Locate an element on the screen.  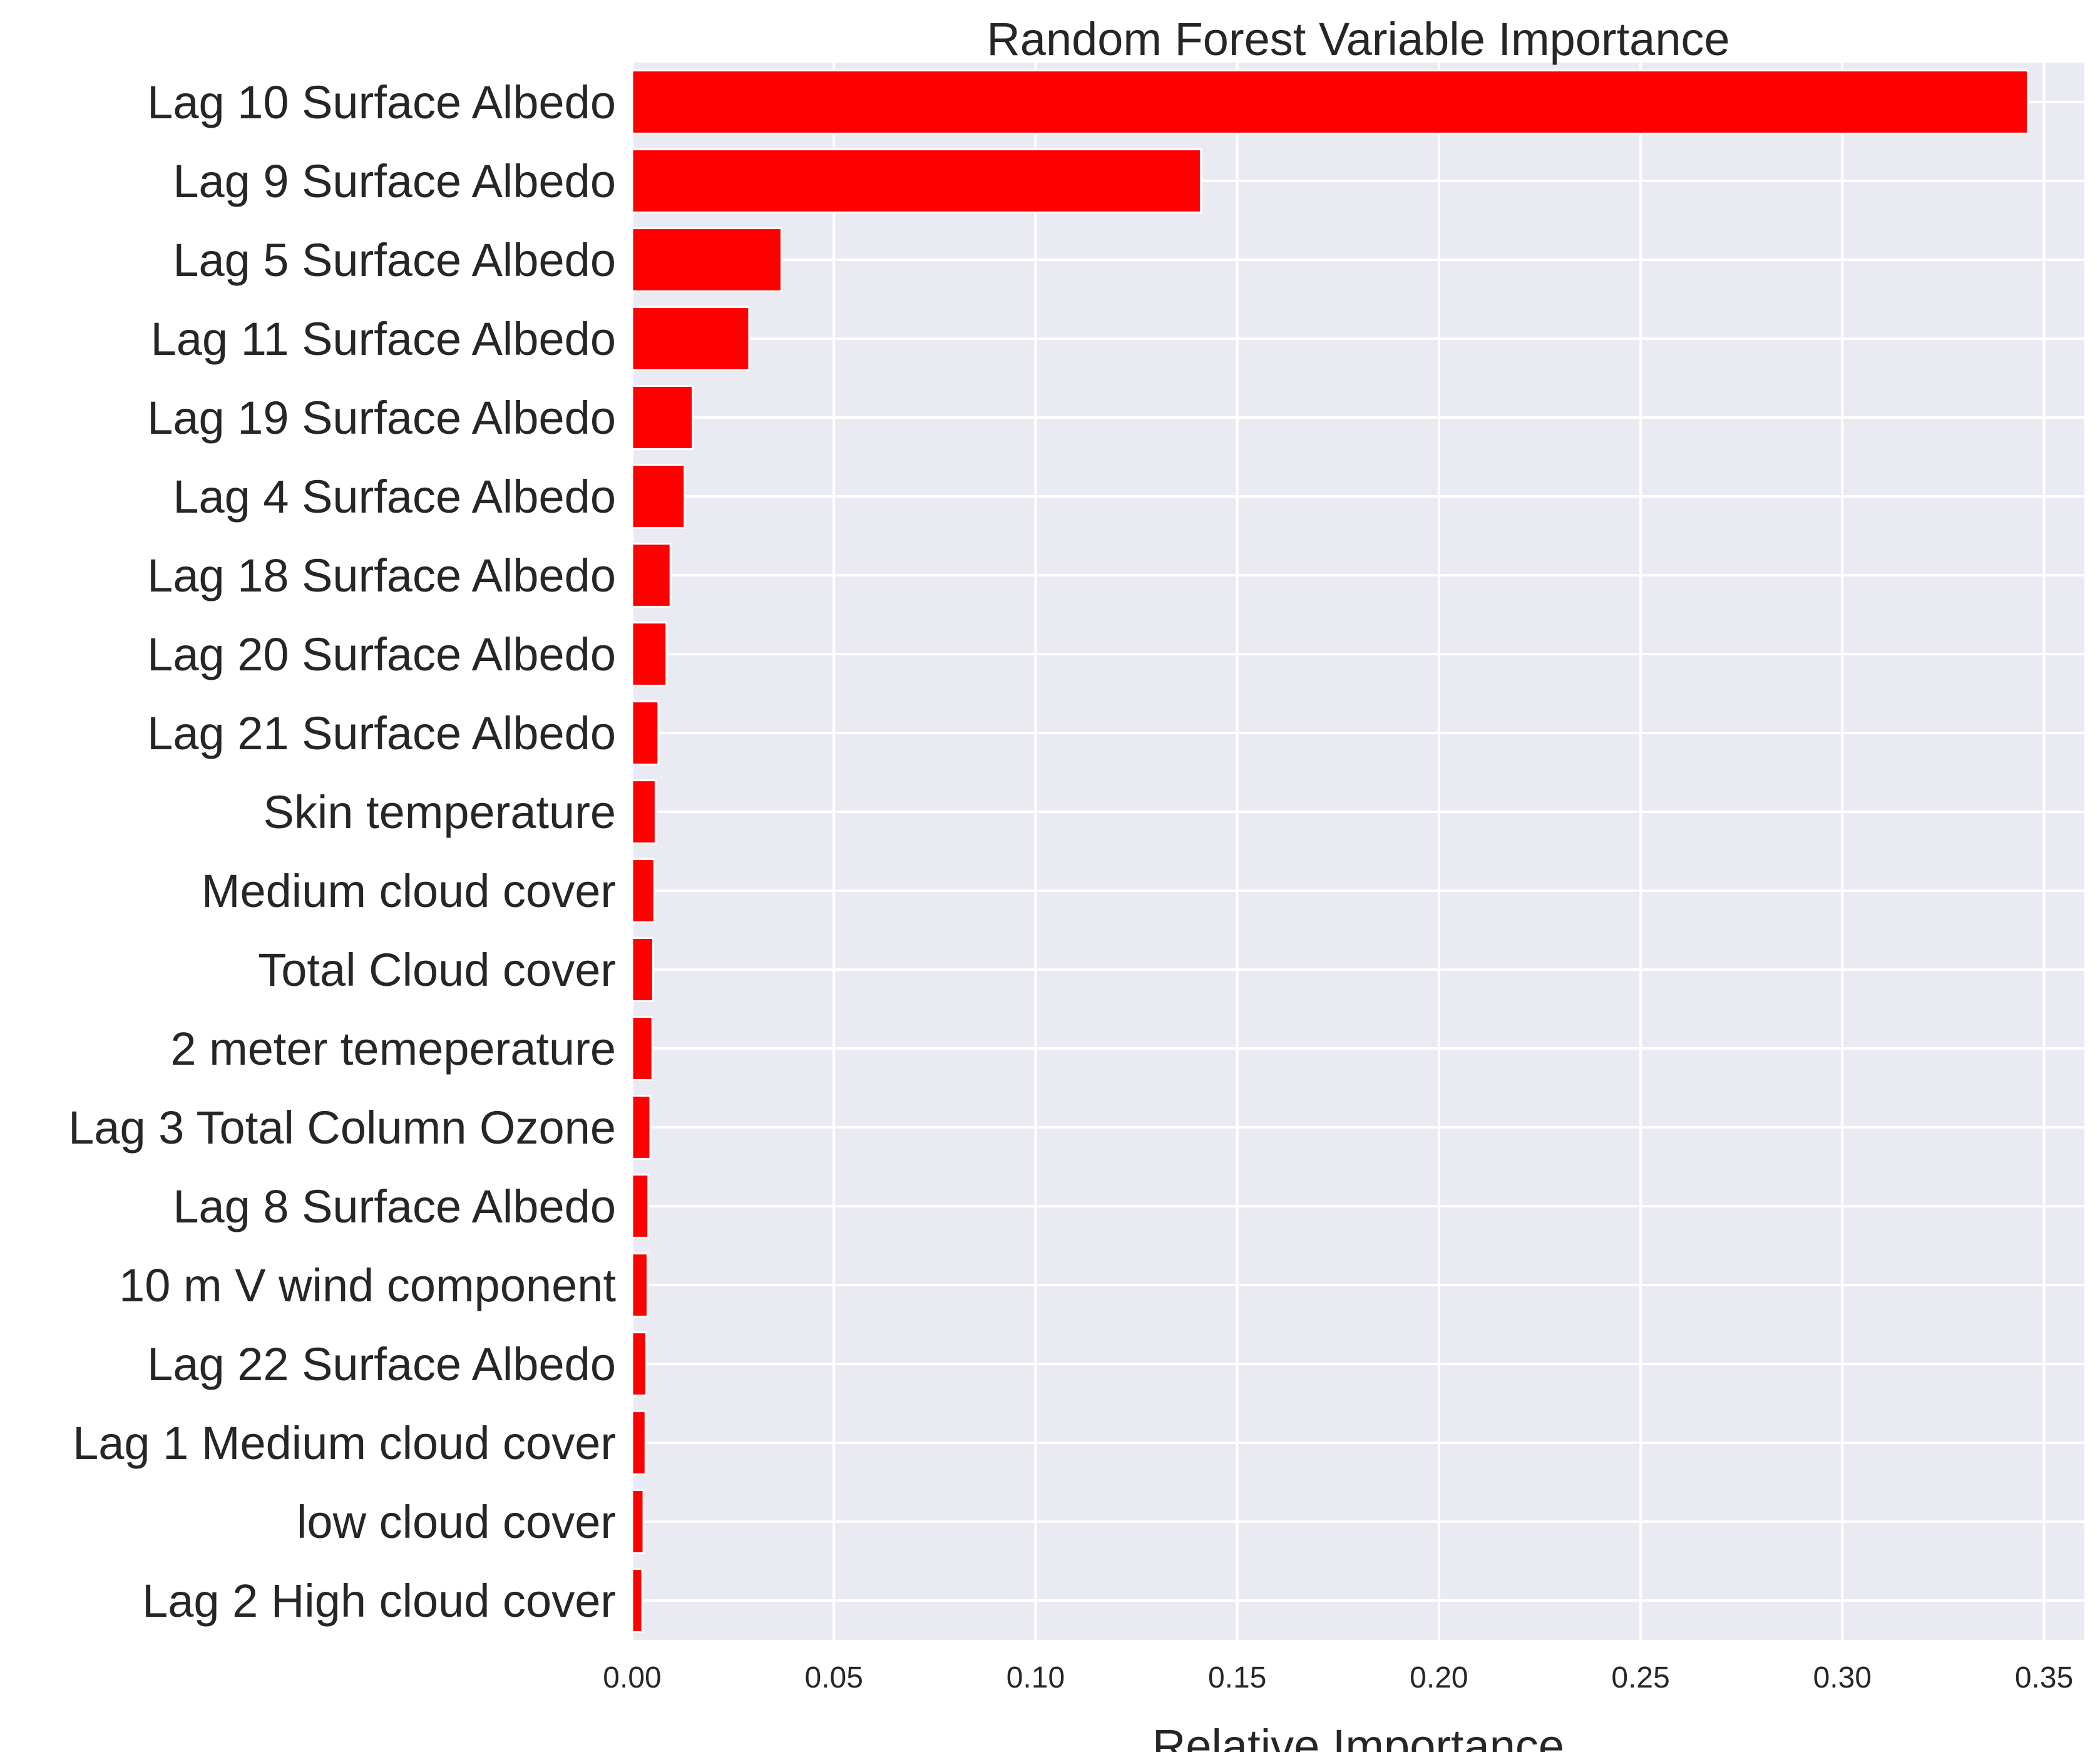
y-tick-label: low cloud cover is located at coordinates (456, 1522).